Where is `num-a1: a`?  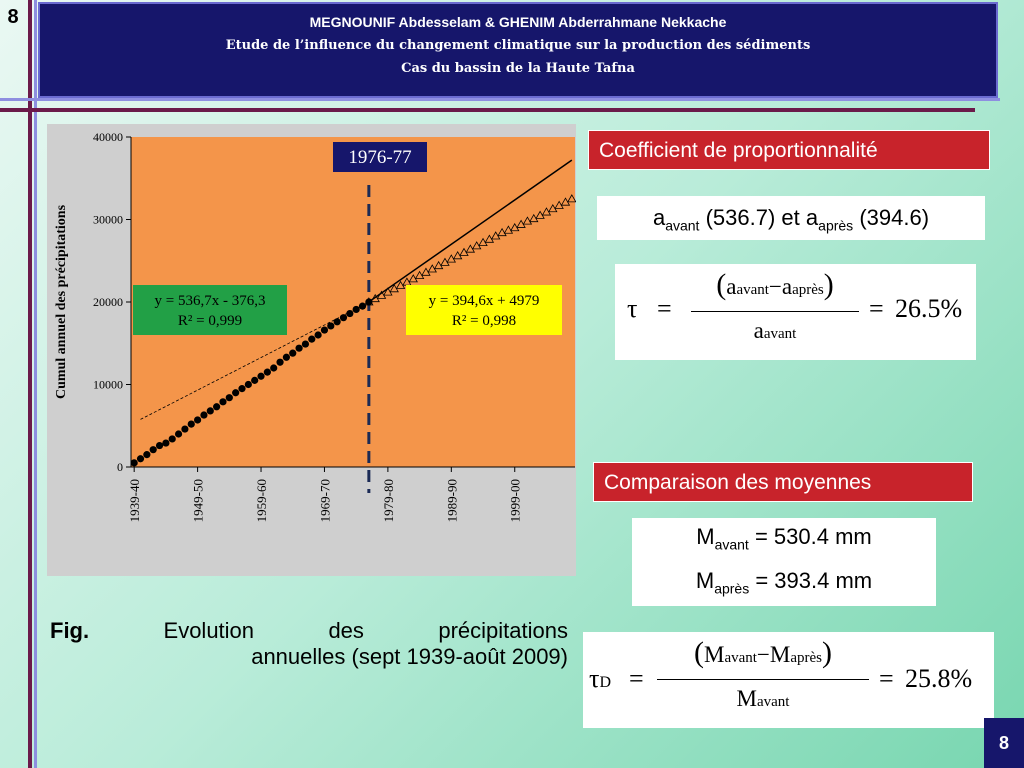
num-a1: a is located at coordinates (731, 286).